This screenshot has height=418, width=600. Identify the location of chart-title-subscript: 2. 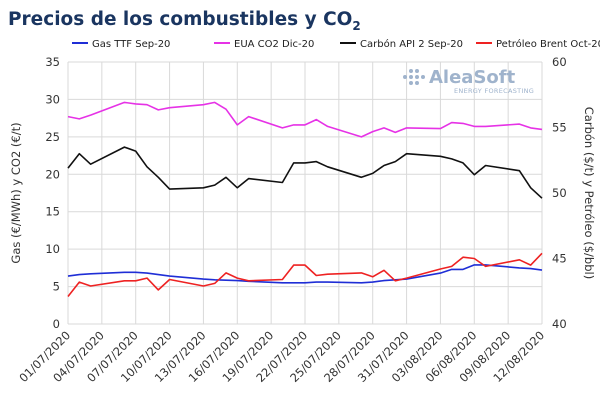
(356, 26).